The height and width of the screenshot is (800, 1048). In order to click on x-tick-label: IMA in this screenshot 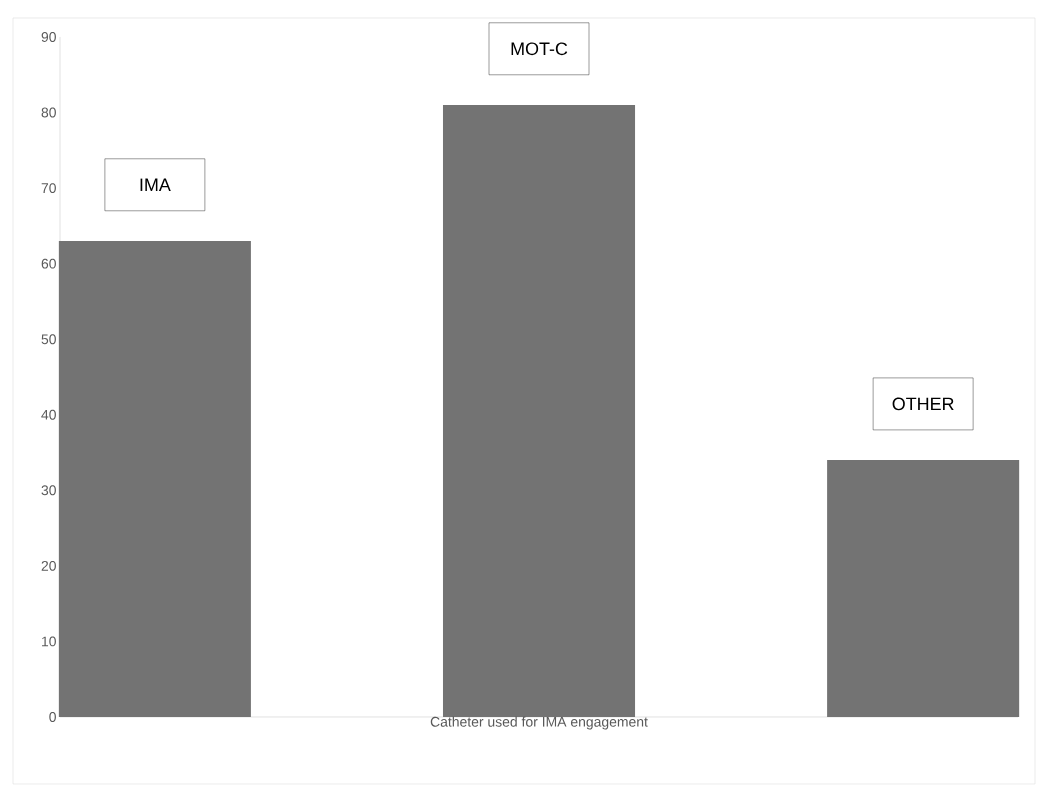, I will do `click(155, 184)`.